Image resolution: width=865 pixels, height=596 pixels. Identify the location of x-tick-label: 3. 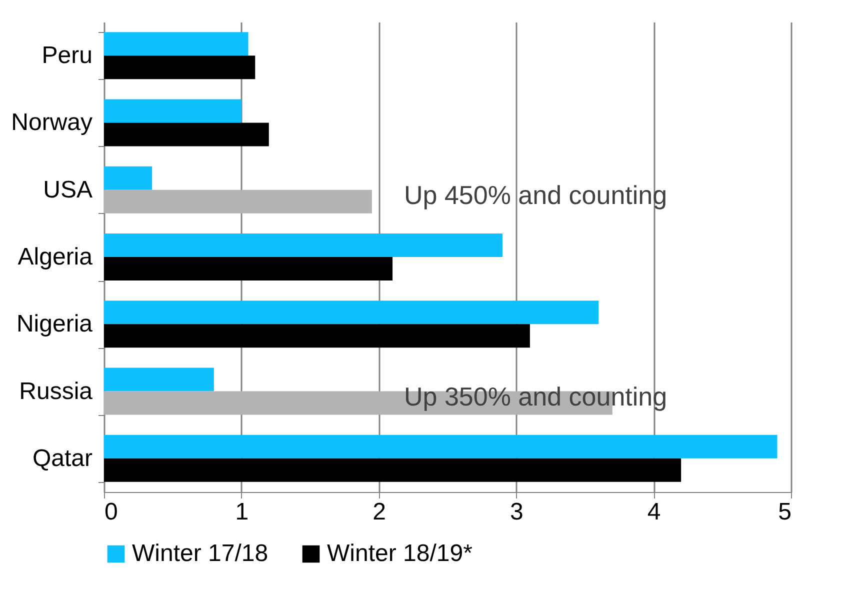
(517, 512).